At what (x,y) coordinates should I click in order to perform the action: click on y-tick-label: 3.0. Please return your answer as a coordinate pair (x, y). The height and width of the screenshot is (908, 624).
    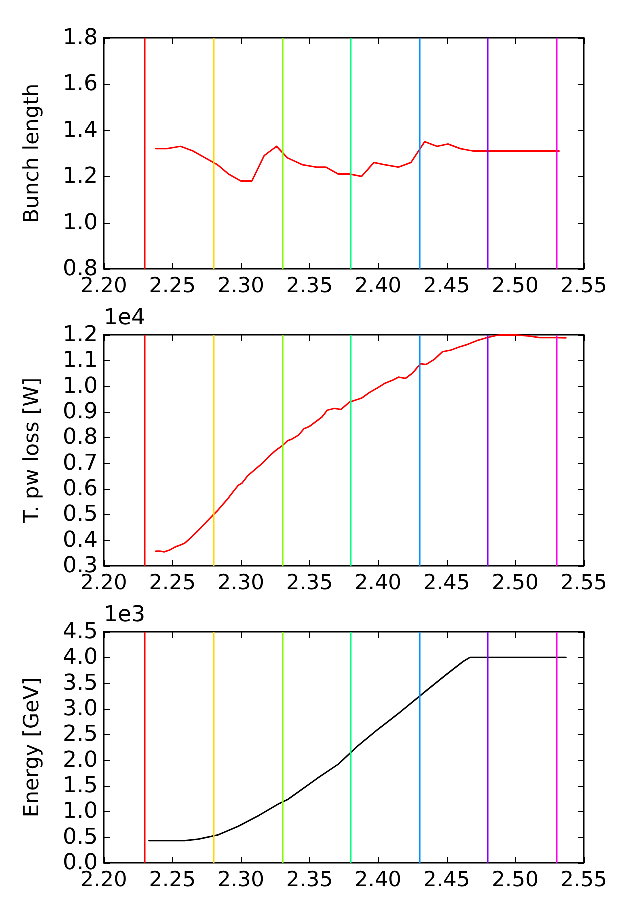
    Looking at the image, I should click on (80, 709).